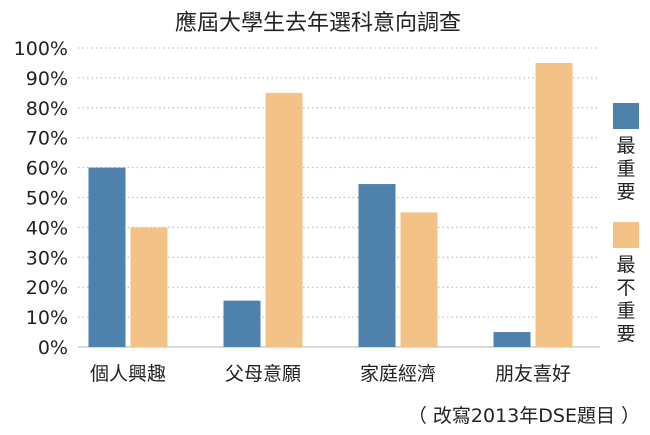 Image resolution: width=650 pixels, height=435 pixels. Describe the element at coordinates (47, 109) in the screenshot. I see `y-tick-label: 80%` at that location.